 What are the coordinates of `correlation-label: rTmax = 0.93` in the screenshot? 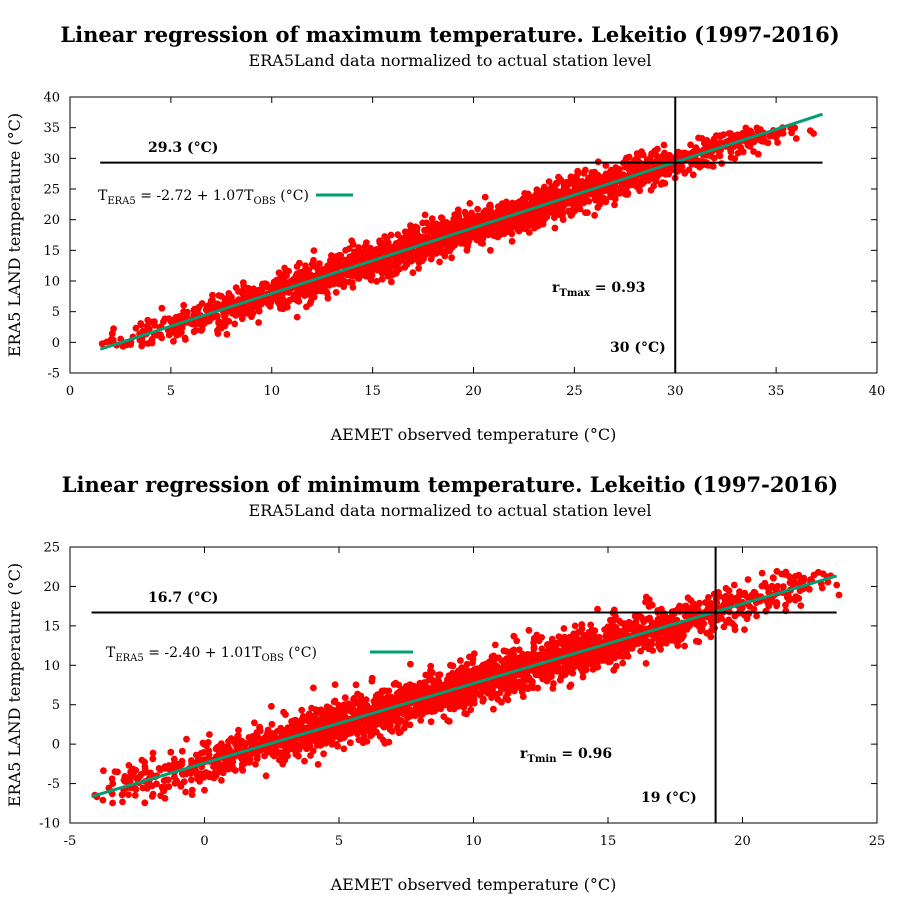 It's located at (598, 289).